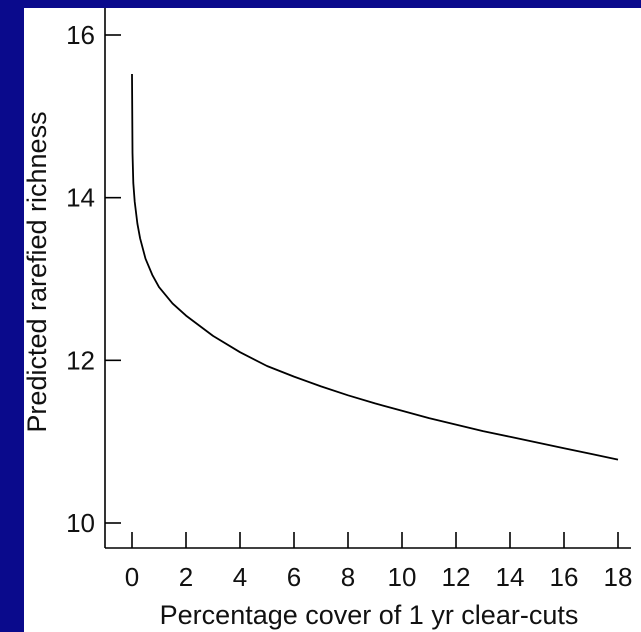  I want to click on x-tick-label: 2, so click(186, 577).